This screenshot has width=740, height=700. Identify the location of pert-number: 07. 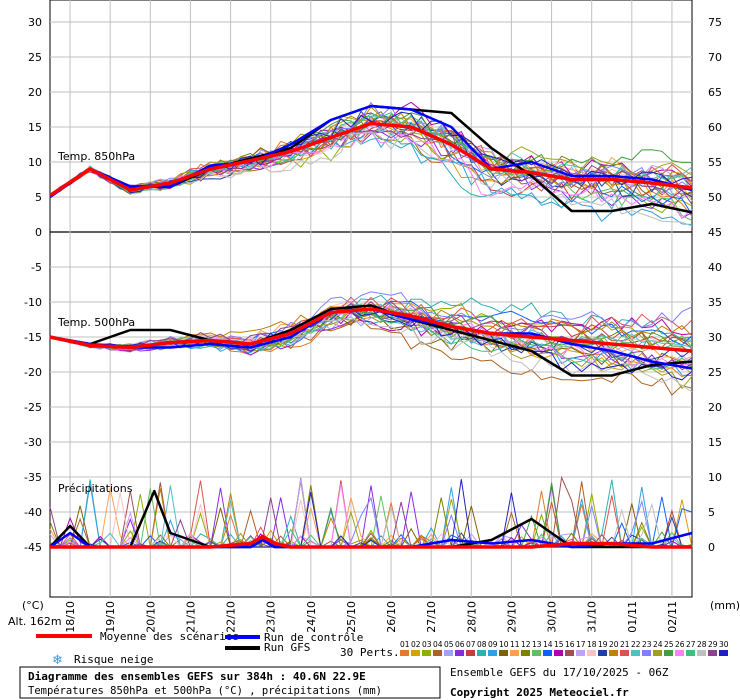
(471, 644).